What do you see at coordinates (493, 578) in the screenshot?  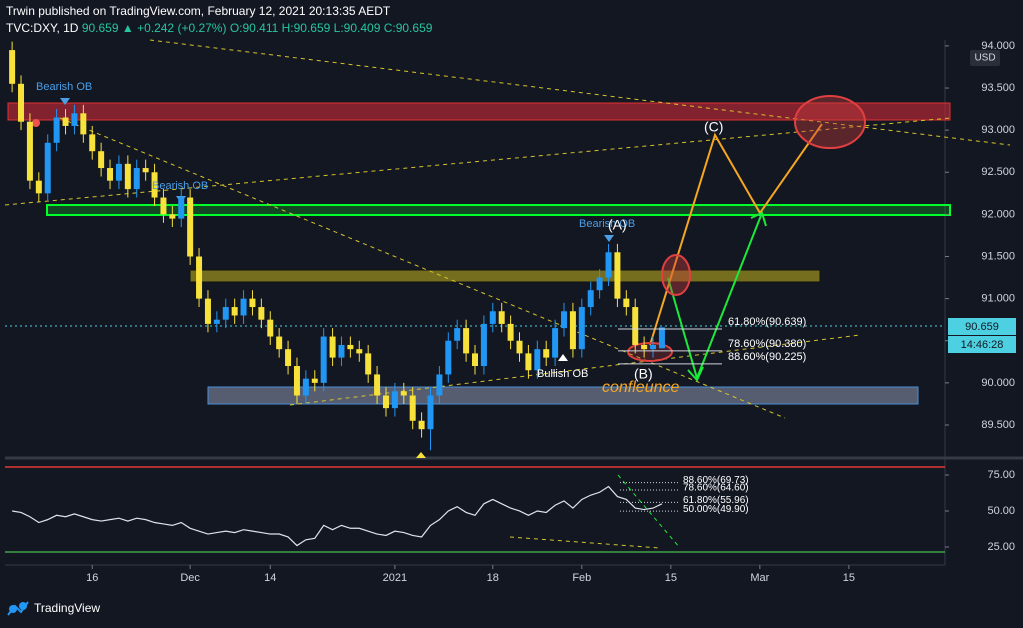 I see `x-tick-label: 18` at bounding box center [493, 578].